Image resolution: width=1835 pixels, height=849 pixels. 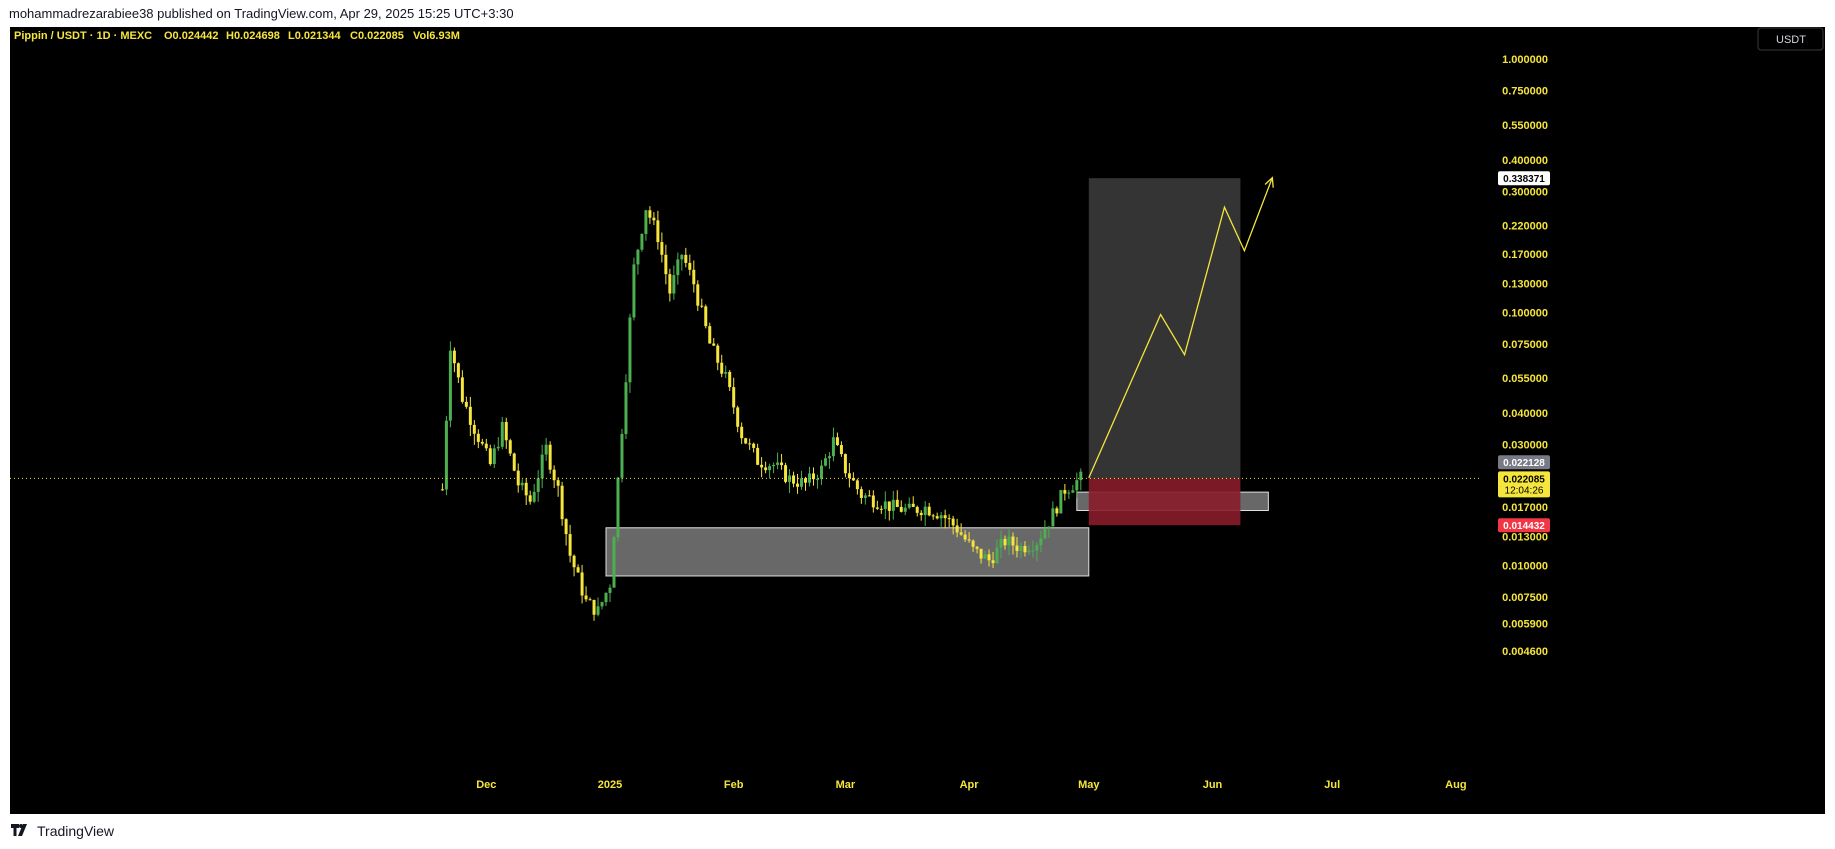 I want to click on projection-path, so click(x=1180, y=328).